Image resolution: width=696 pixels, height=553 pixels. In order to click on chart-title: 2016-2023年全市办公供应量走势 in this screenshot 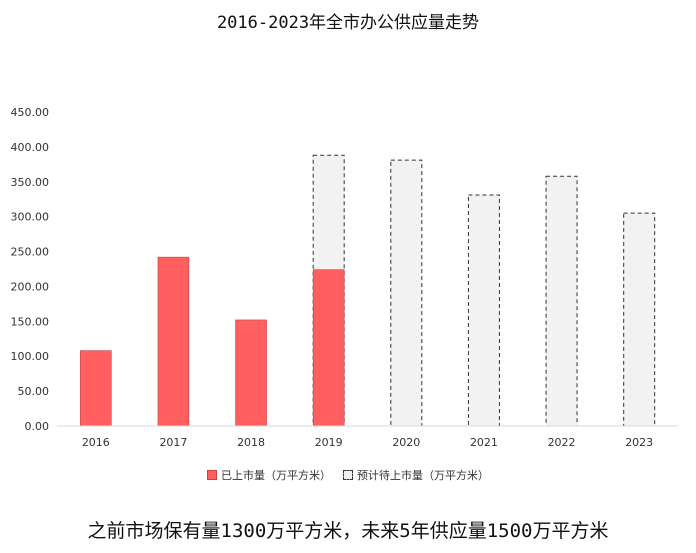, I will do `click(348, 23)`.